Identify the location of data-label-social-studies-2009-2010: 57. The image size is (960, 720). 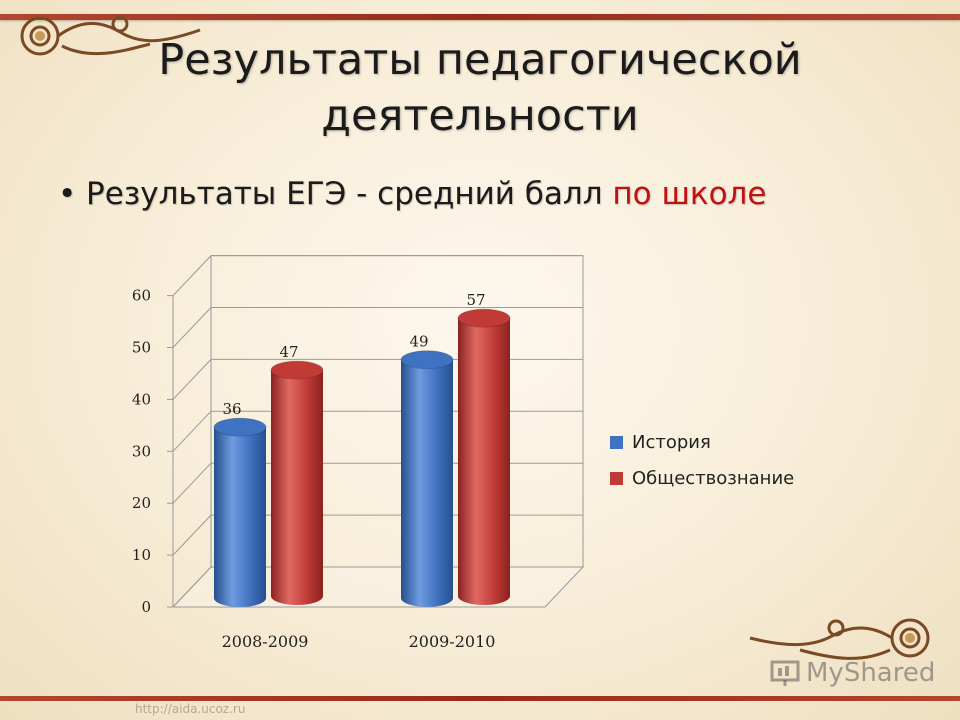
(475, 300).